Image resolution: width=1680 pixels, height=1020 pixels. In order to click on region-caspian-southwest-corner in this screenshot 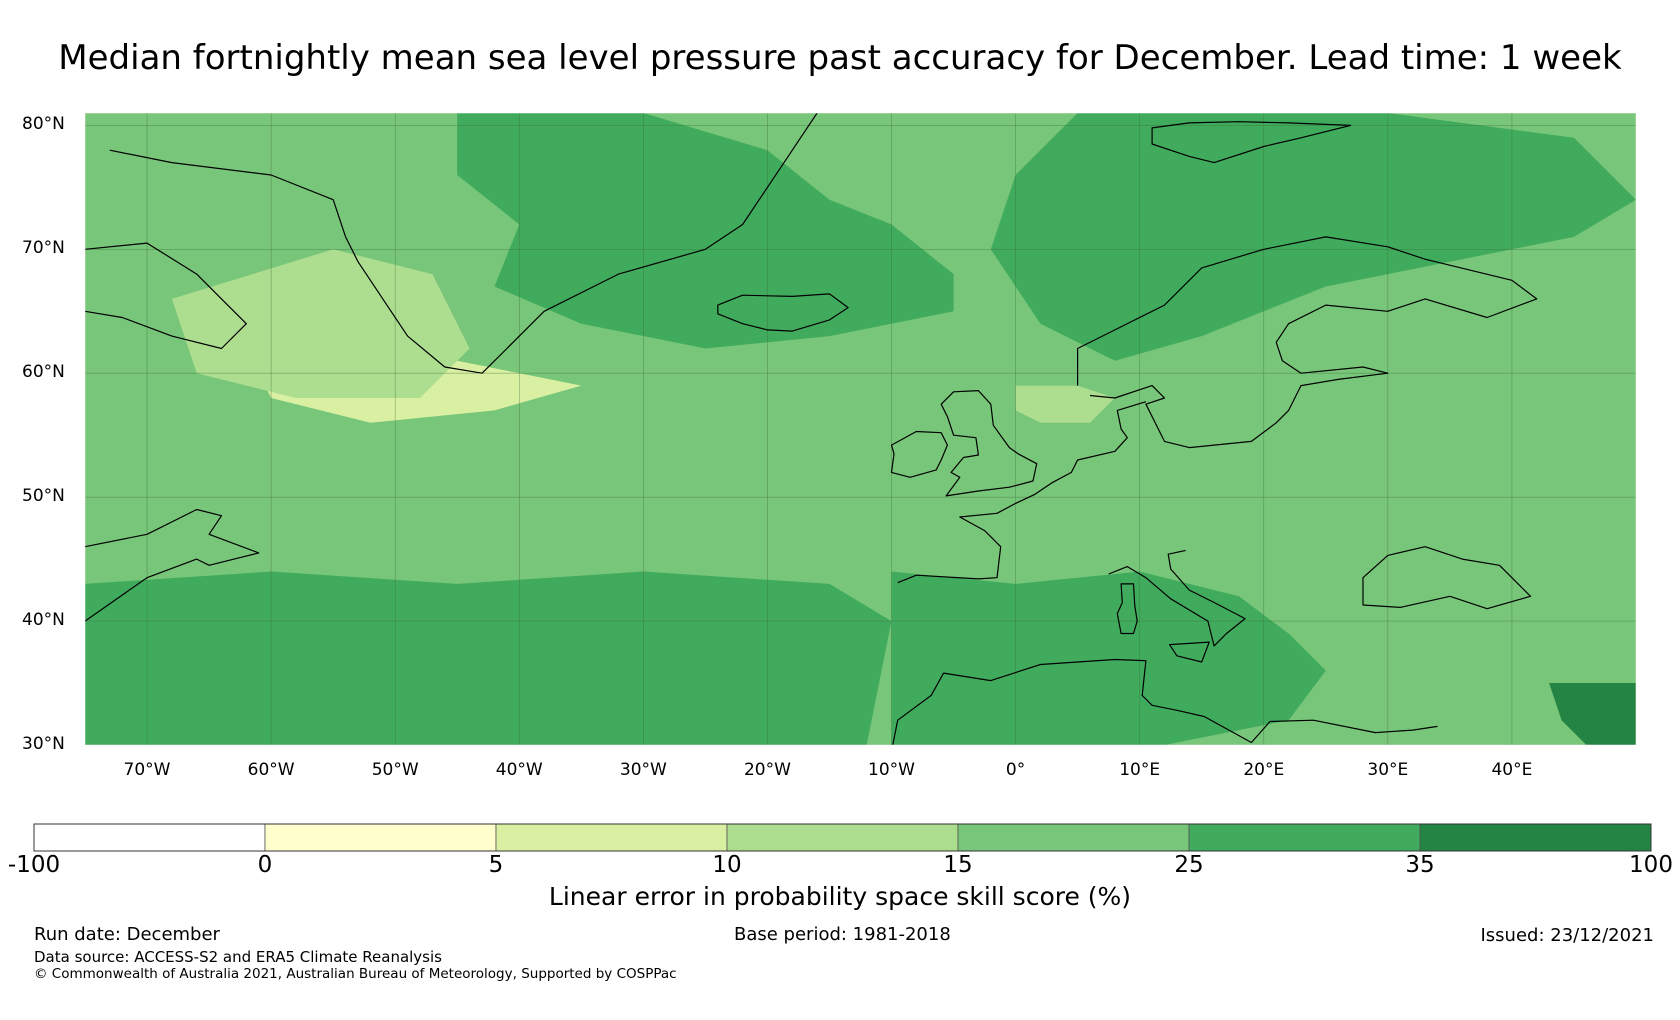, I will do `click(1592, 714)`.